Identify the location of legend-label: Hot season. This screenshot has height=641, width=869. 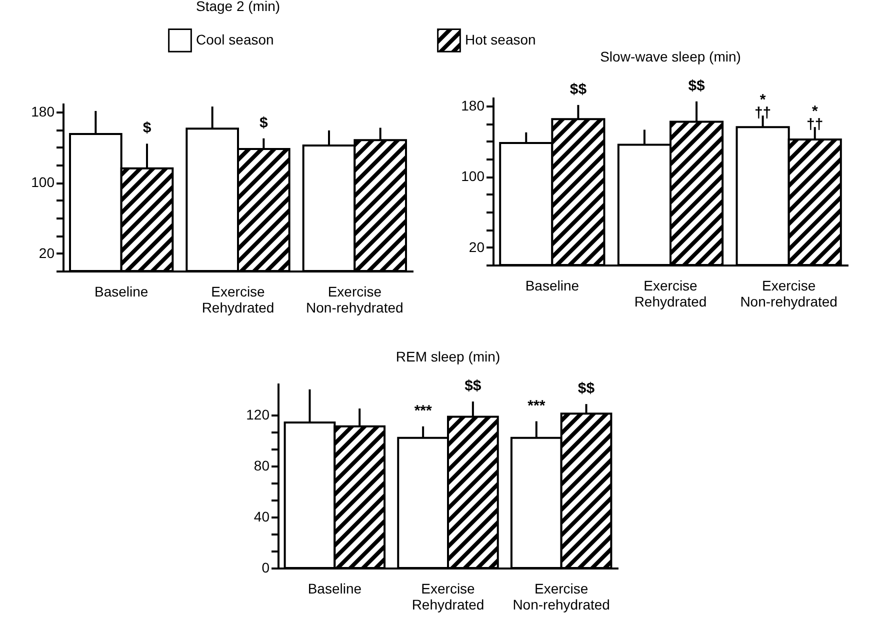
(500, 39).